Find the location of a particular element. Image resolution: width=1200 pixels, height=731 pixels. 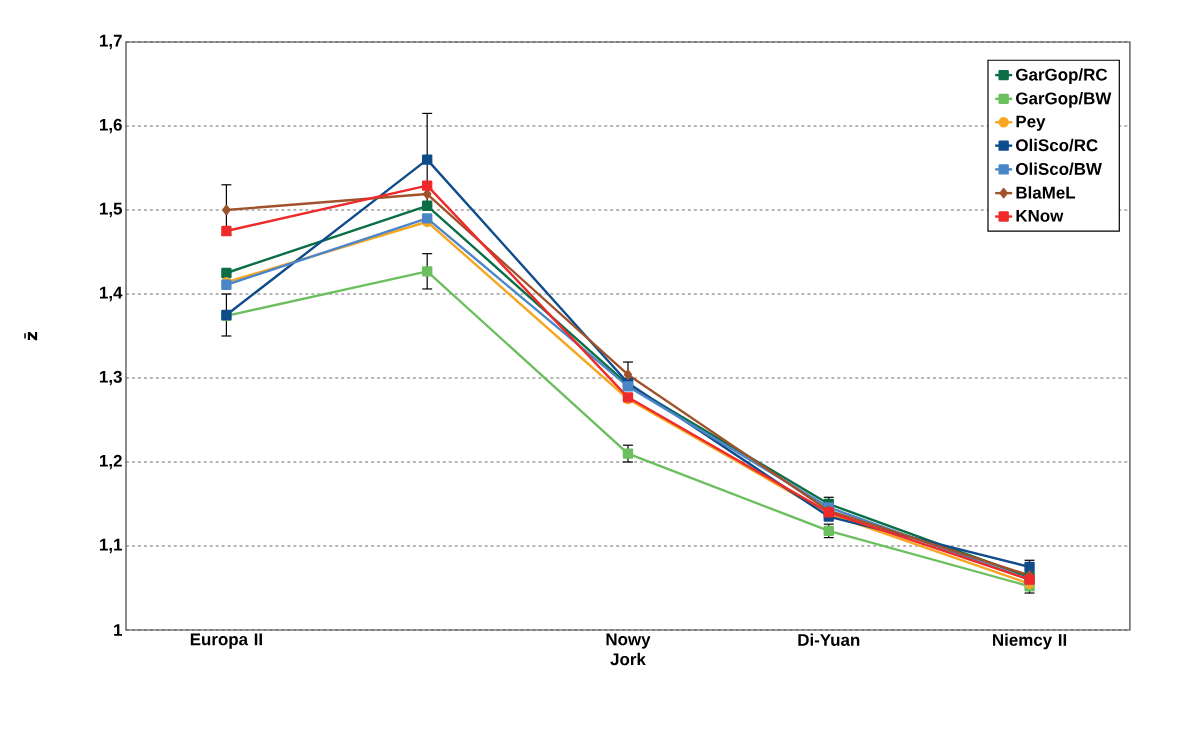

y-axis-title: z̄ is located at coordinates (31, 336).